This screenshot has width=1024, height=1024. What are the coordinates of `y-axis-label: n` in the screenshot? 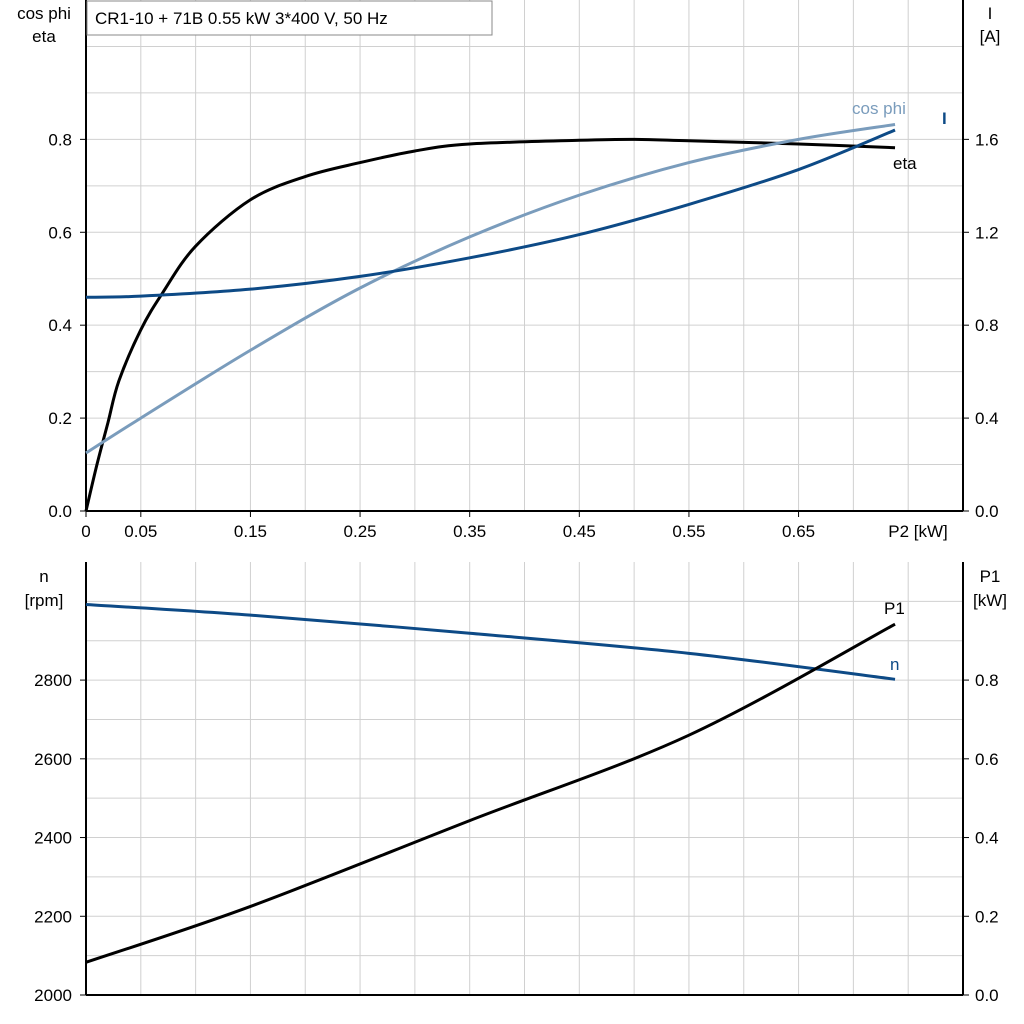 It's located at (43, 576).